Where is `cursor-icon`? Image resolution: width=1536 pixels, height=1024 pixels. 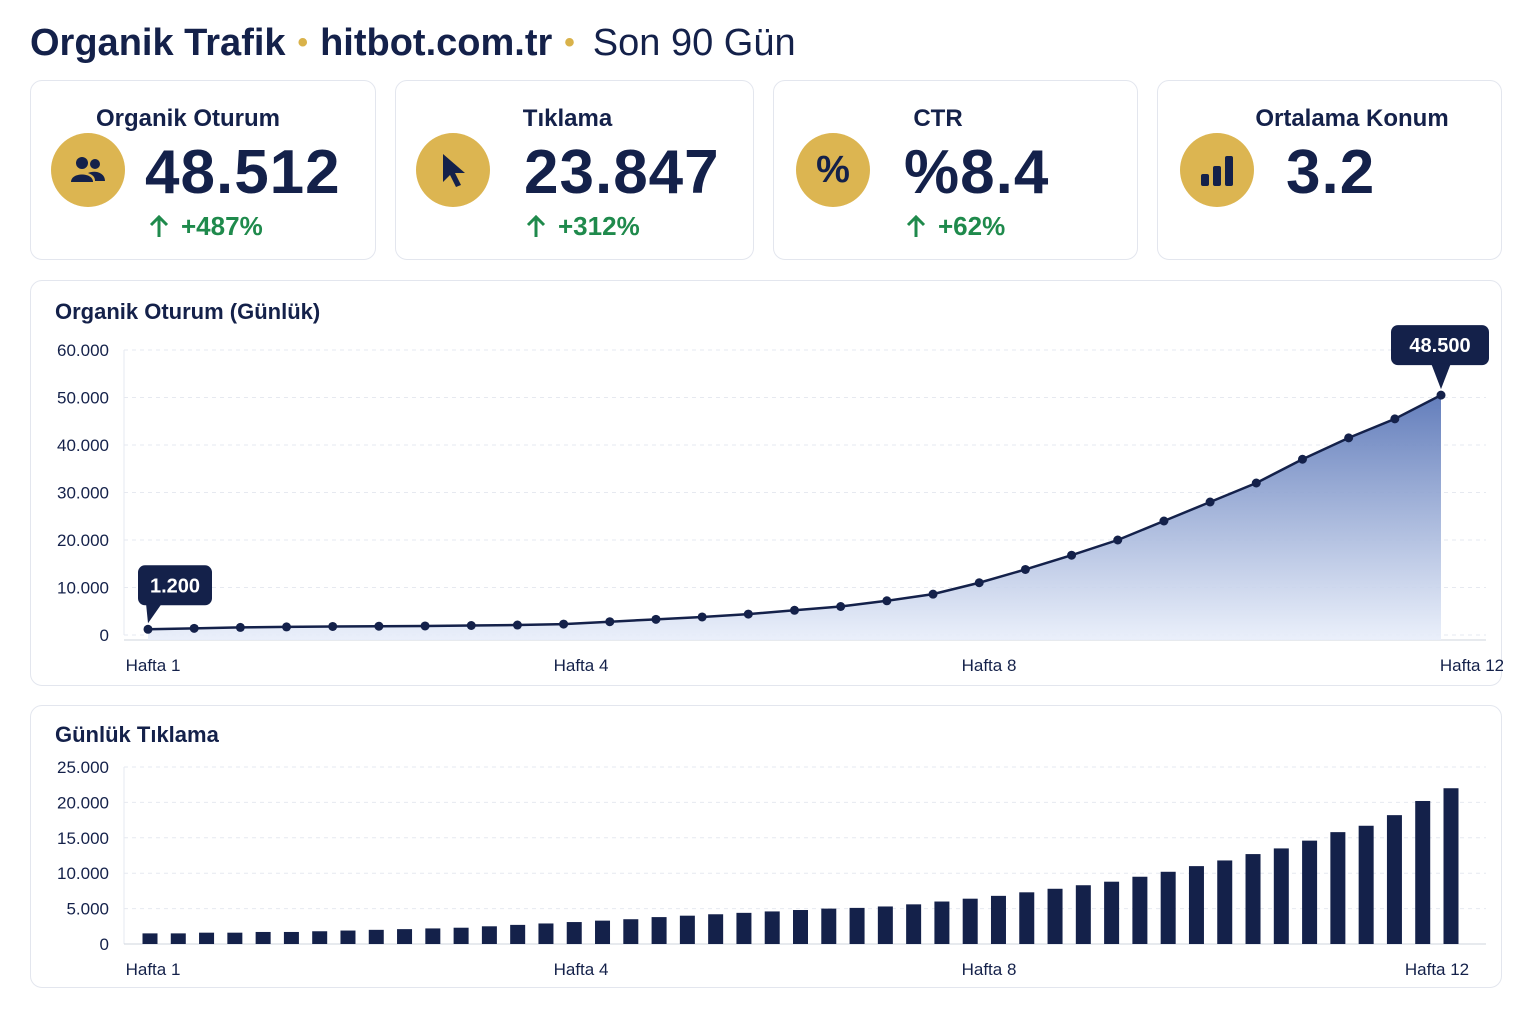
cursor-icon is located at coordinates (453, 170).